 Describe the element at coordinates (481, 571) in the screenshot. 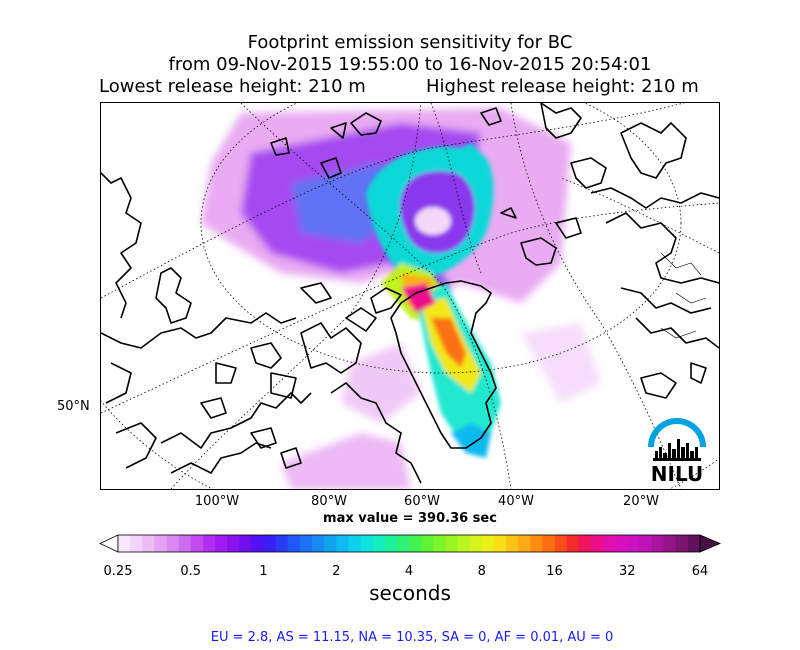

I see `colorbar-tick: 8` at that location.